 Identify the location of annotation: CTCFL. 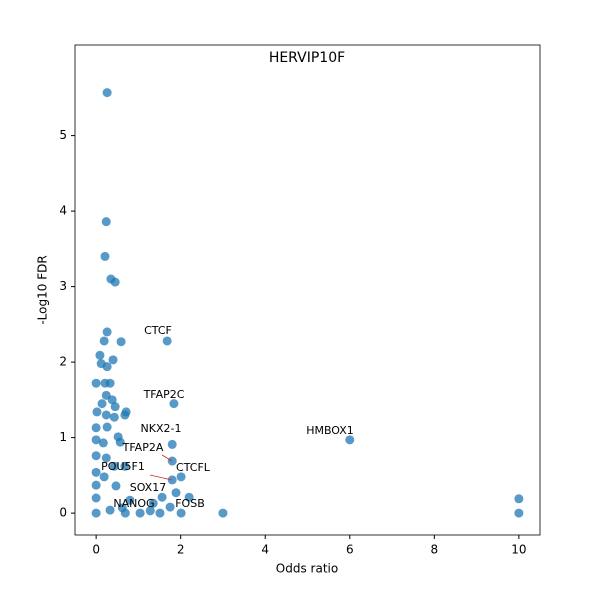
(193, 467).